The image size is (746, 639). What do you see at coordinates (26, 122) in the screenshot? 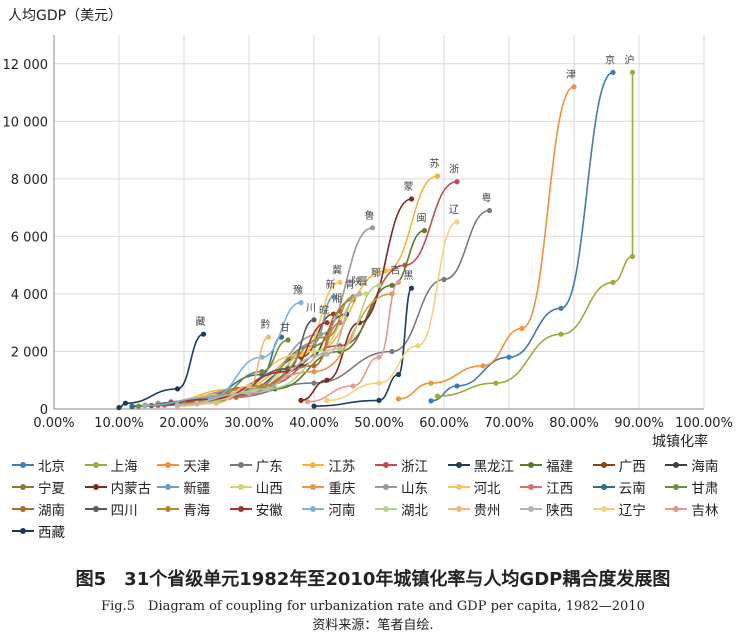
I see `y-tick-label: 10 000` at bounding box center [26, 122].